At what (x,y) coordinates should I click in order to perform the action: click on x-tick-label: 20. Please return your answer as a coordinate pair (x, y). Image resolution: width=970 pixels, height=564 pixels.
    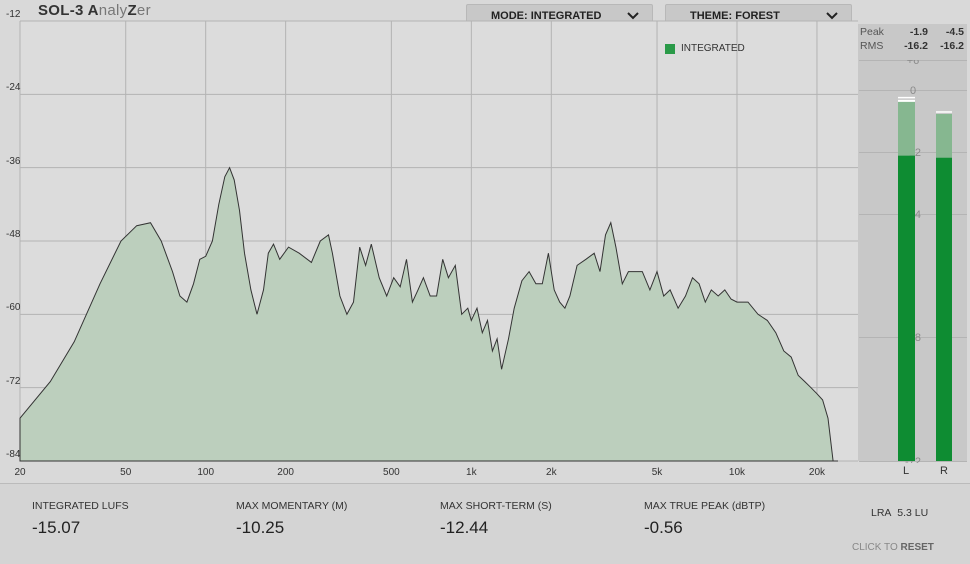
    Looking at the image, I should click on (20, 472).